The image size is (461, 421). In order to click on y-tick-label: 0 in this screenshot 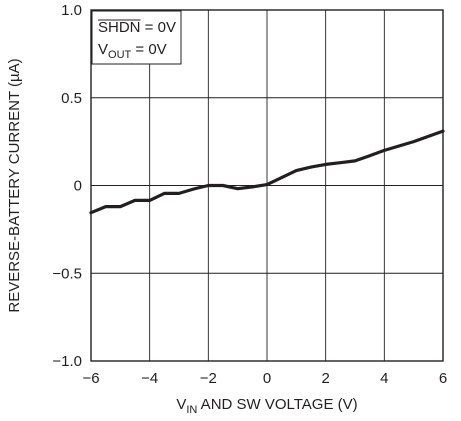, I will do `click(78, 186)`.